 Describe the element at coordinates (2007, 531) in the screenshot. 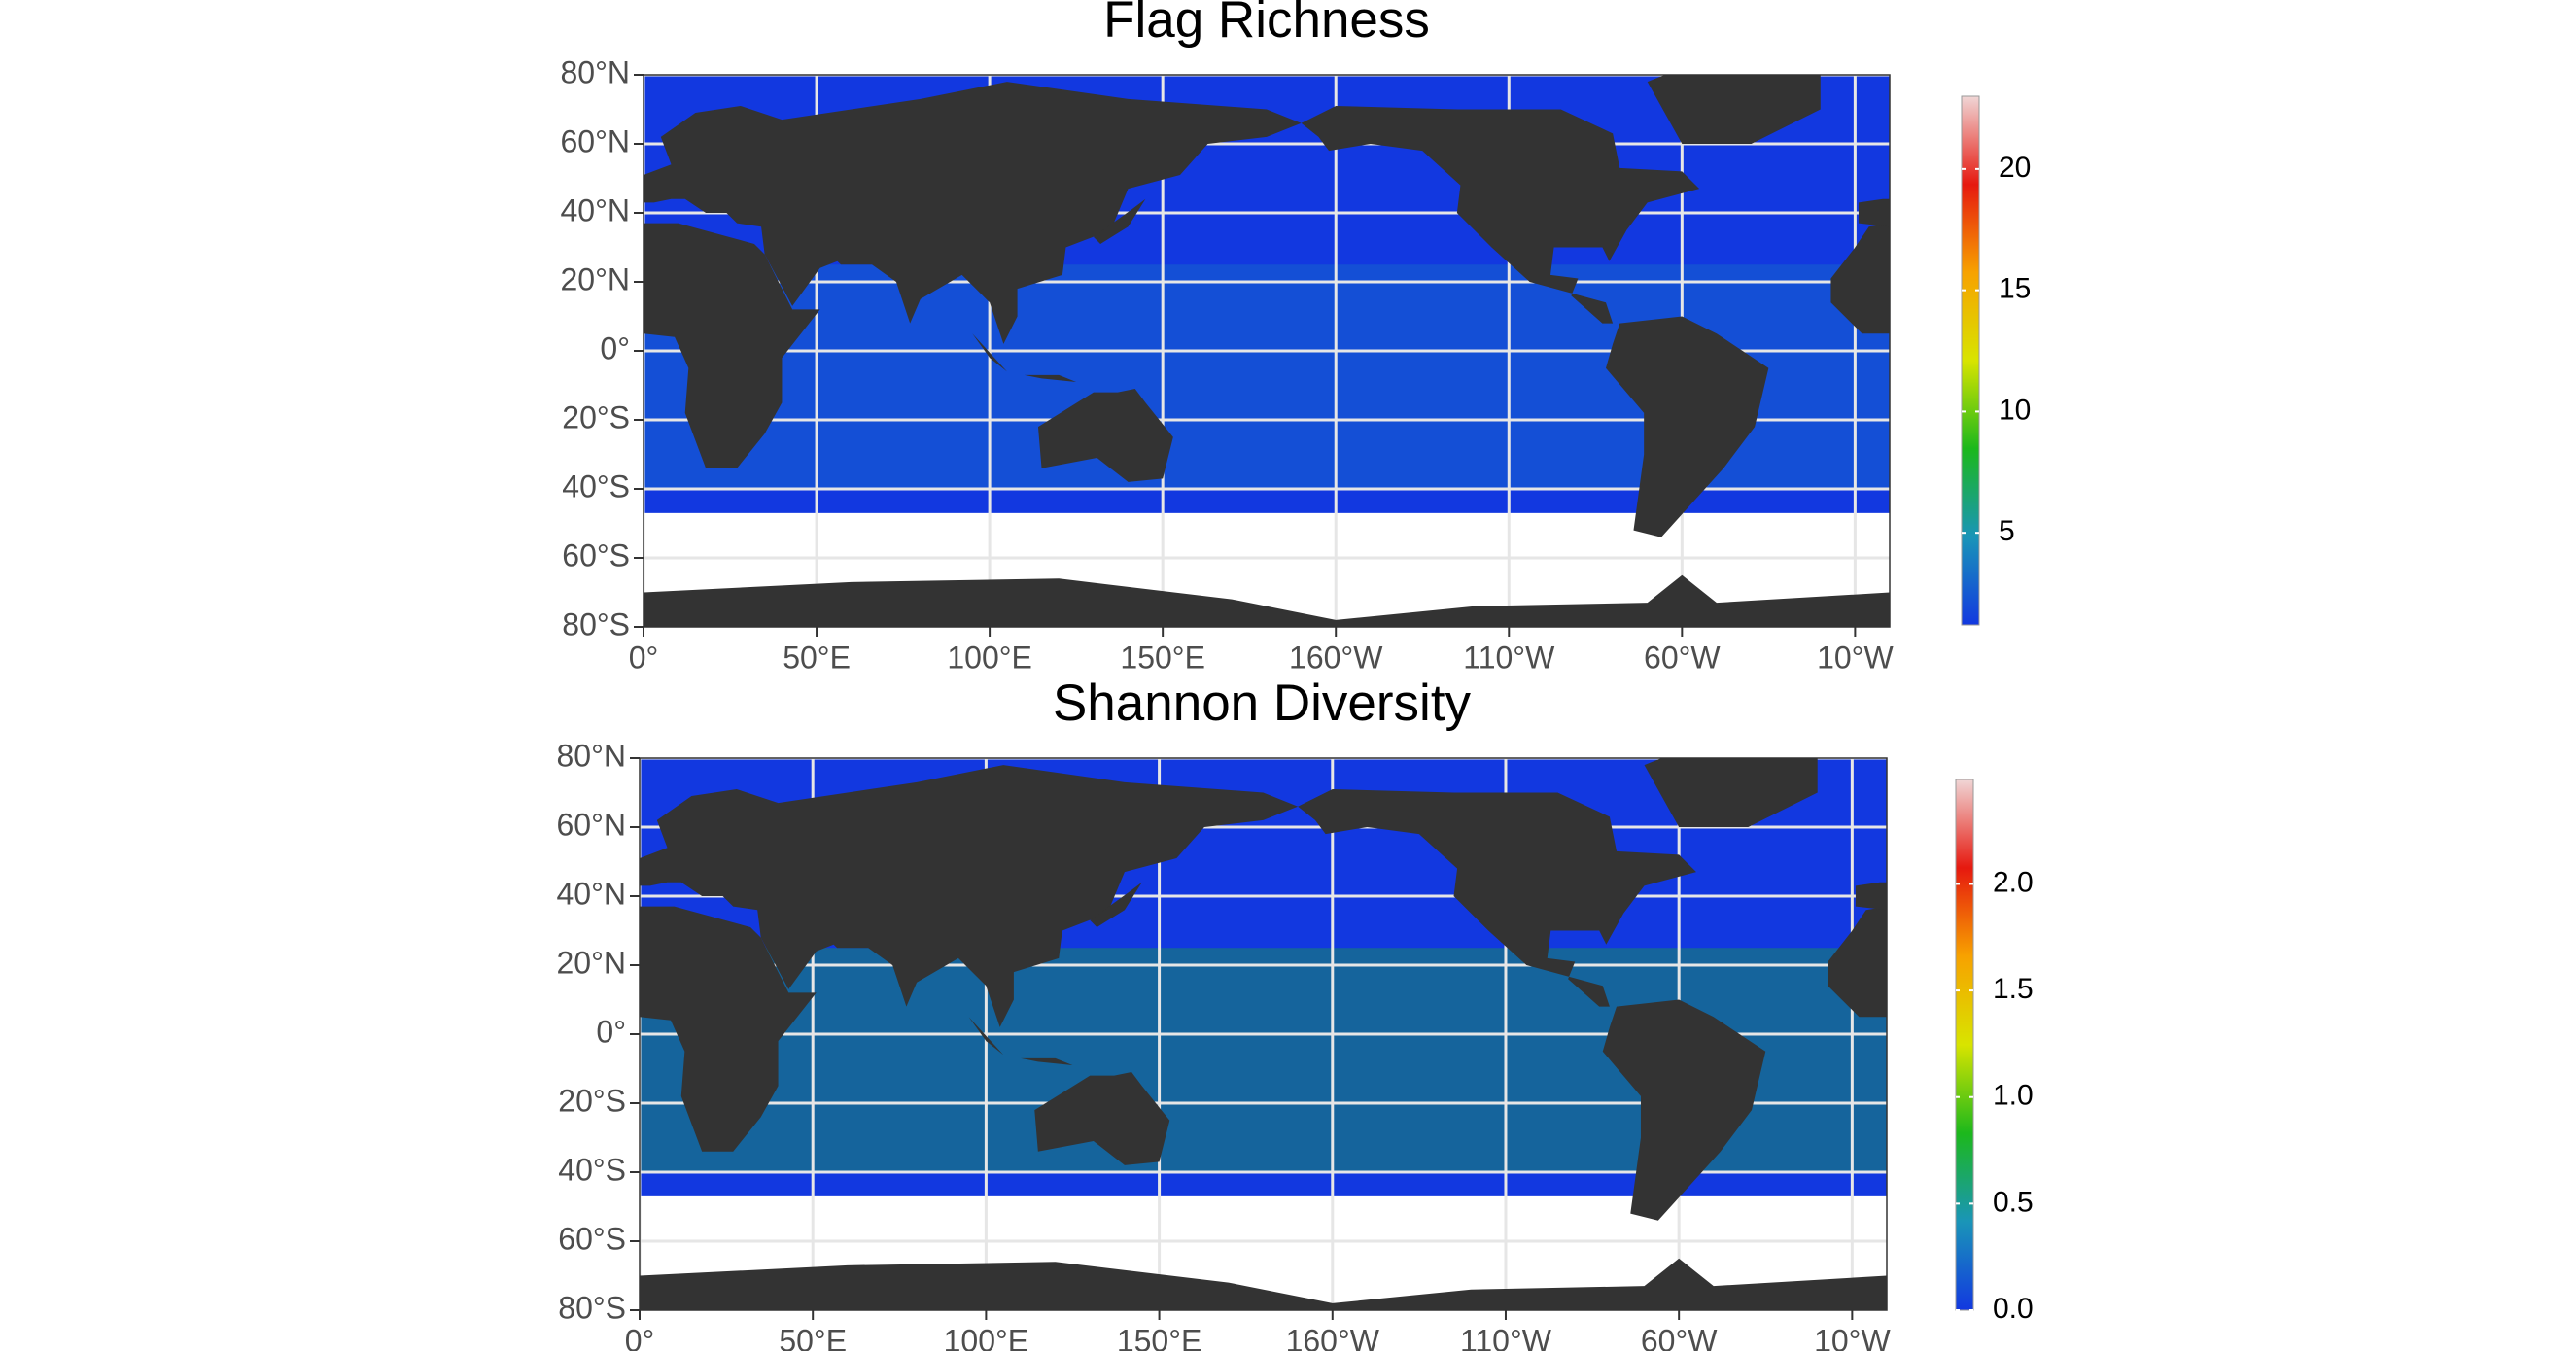

I see `colorbar-label: 5` at that location.